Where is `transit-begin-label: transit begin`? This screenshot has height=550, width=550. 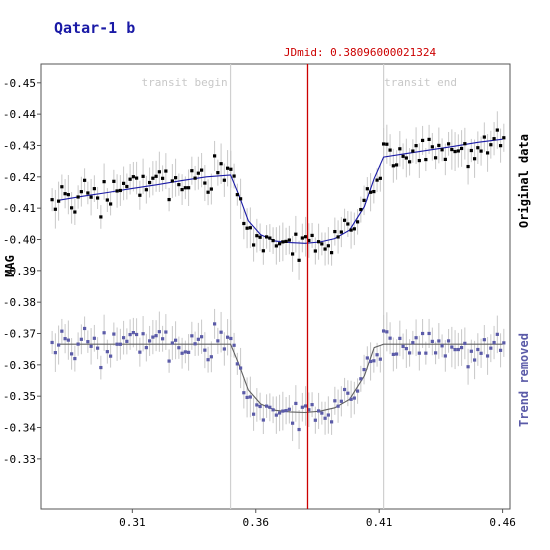
transit-begin-label: transit begin is located at coordinates (185, 82).